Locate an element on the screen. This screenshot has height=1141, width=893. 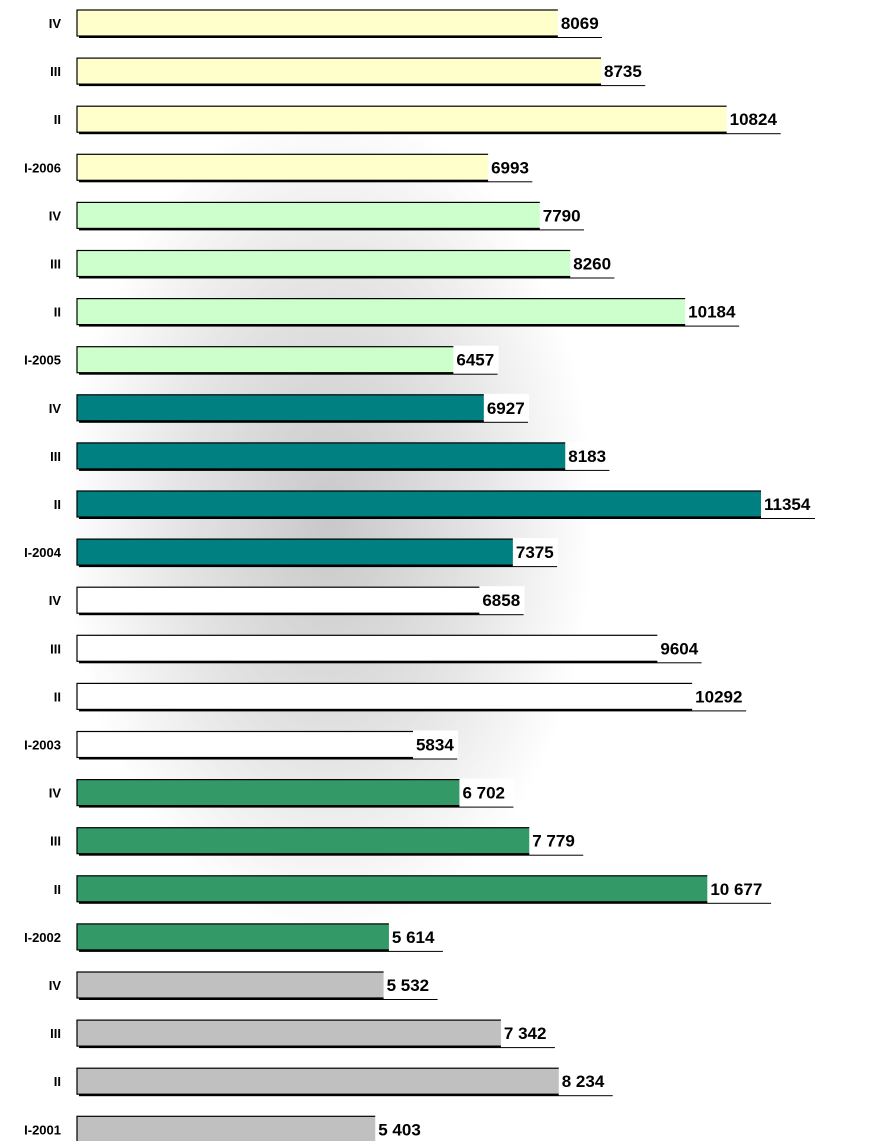
value-label: 5834 is located at coordinates (435, 744).